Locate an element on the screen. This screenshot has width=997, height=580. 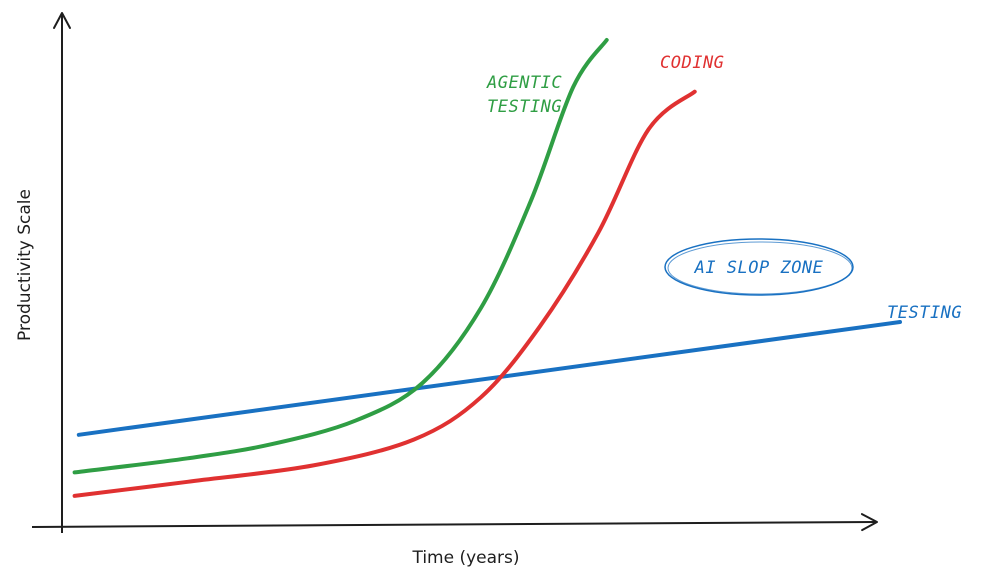
series-label-coding: CODING is located at coordinates (692, 63).